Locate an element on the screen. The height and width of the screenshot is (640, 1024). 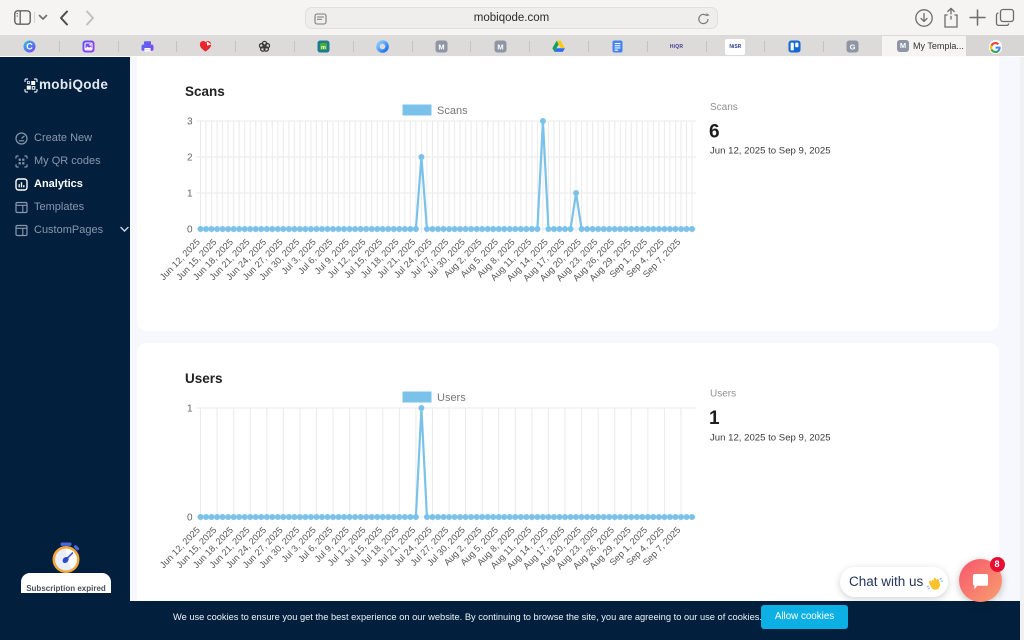
svg-text: 2 is located at coordinates (190, 158).